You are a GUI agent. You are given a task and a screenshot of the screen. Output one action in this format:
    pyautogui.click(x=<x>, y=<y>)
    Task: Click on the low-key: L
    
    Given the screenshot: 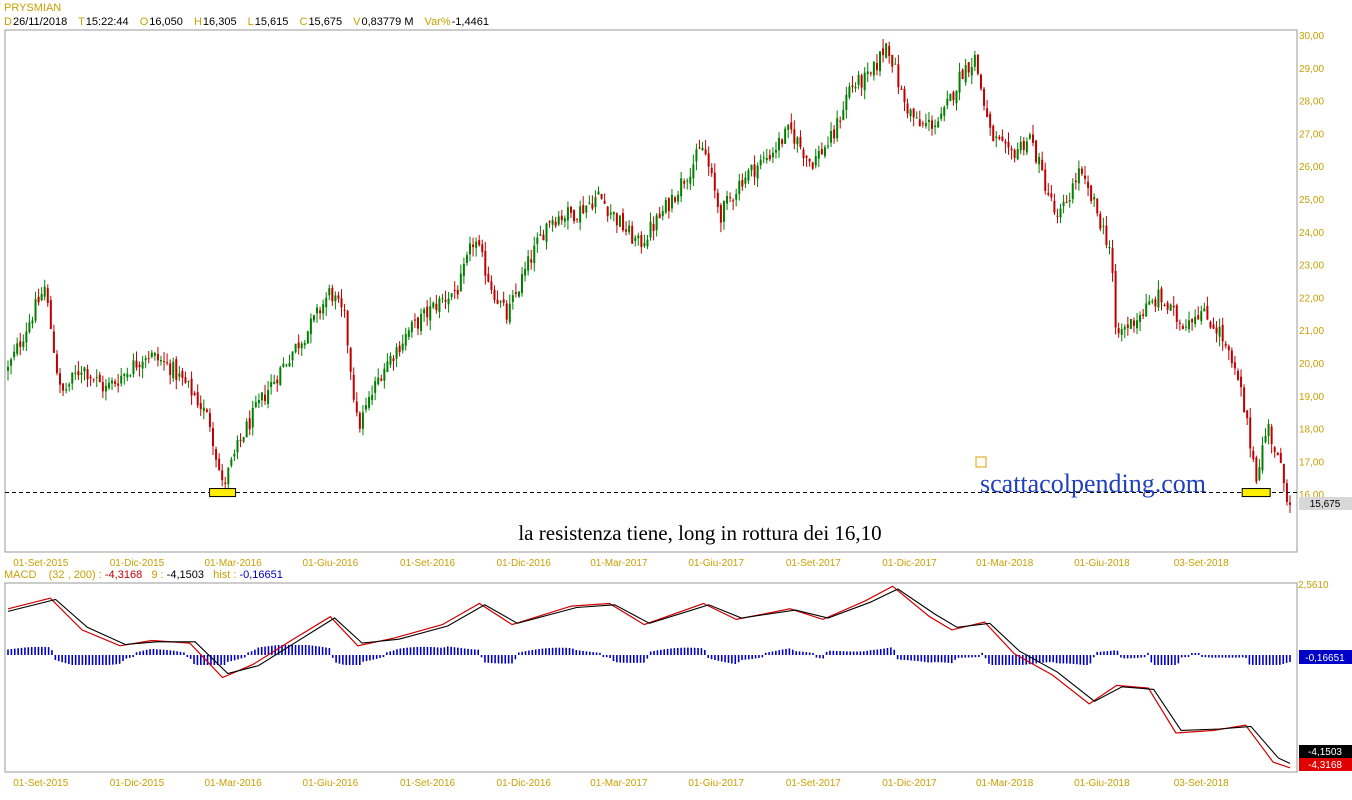 What is the action you would take?
    pyautogui.click(x=250, y=22)
    